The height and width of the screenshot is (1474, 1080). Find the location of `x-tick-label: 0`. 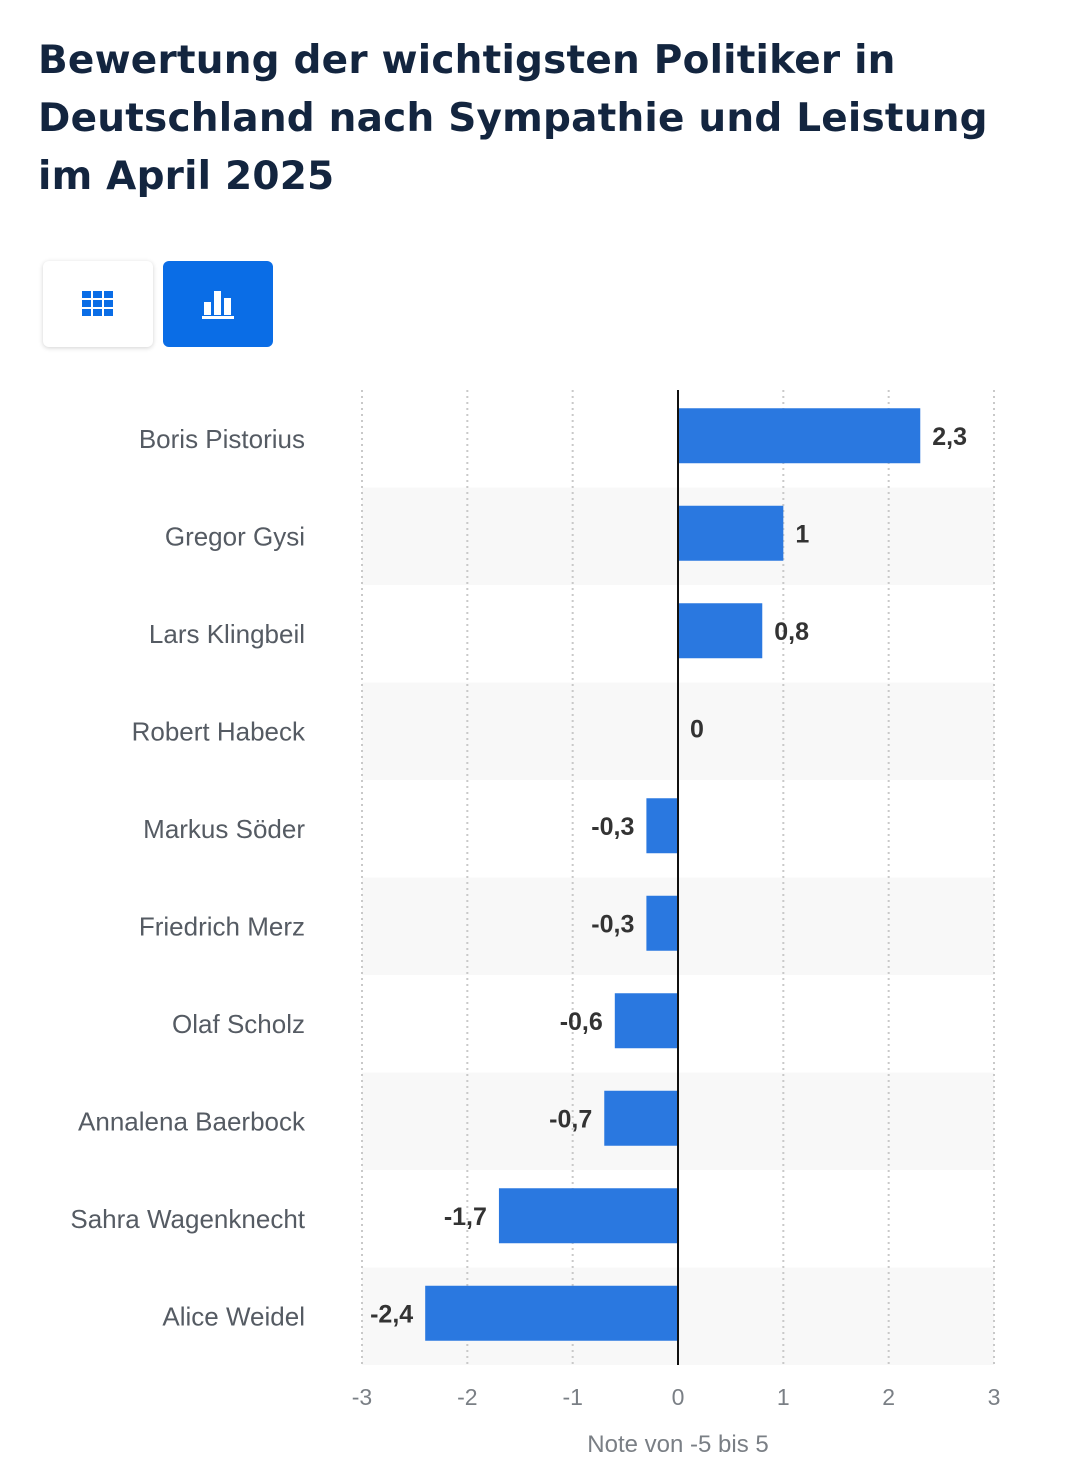

x-tick-label: 0 is located at coordinates (678, 1397).